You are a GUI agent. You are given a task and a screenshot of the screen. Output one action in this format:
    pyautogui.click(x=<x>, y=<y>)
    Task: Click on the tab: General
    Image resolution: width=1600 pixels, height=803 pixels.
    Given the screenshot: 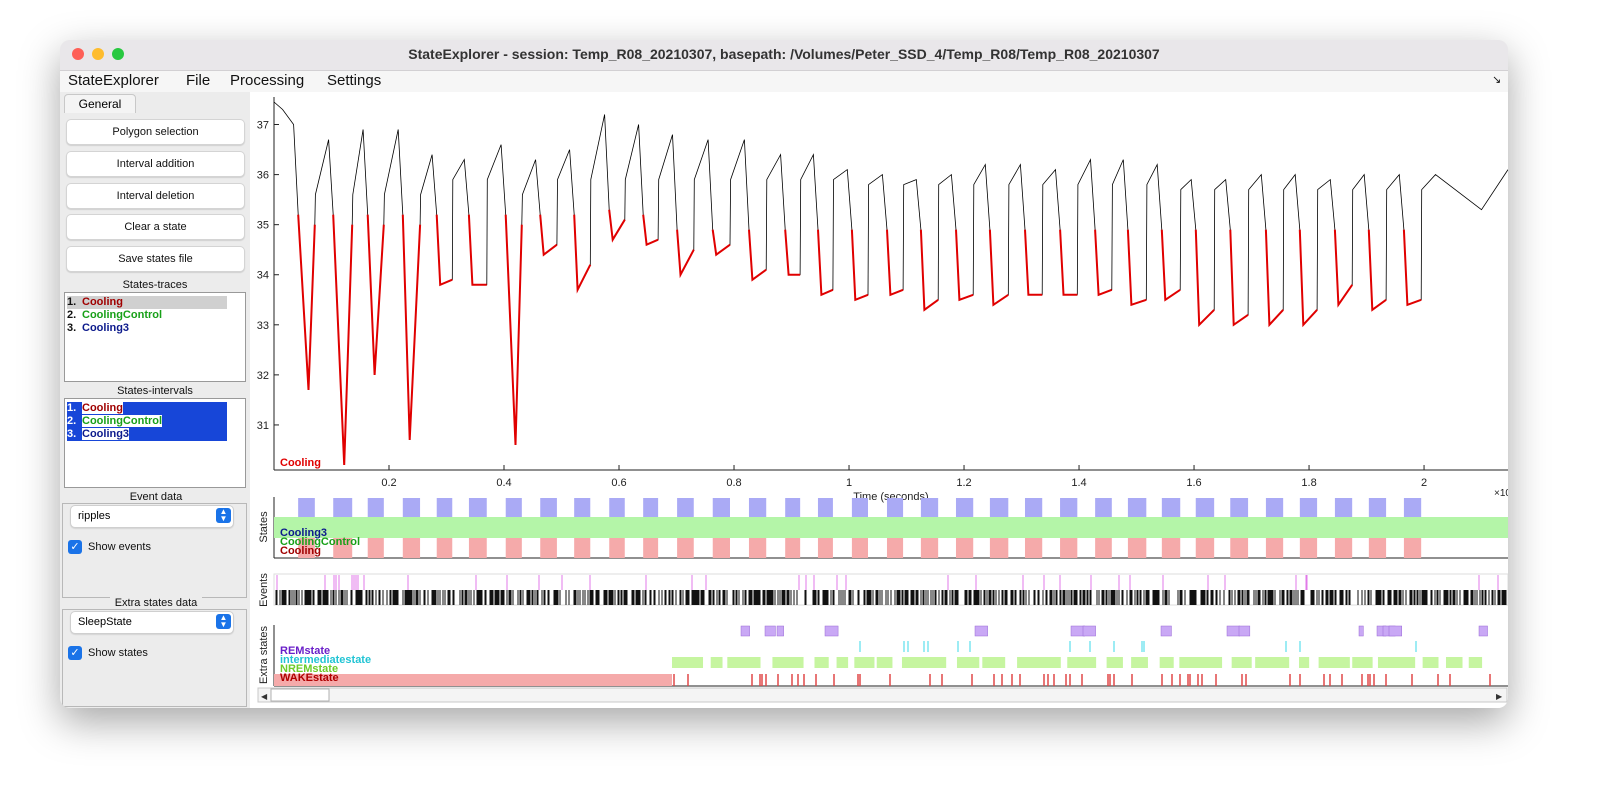 What is the action you would take?
    pyautogui.click(x=100, y=103)
    